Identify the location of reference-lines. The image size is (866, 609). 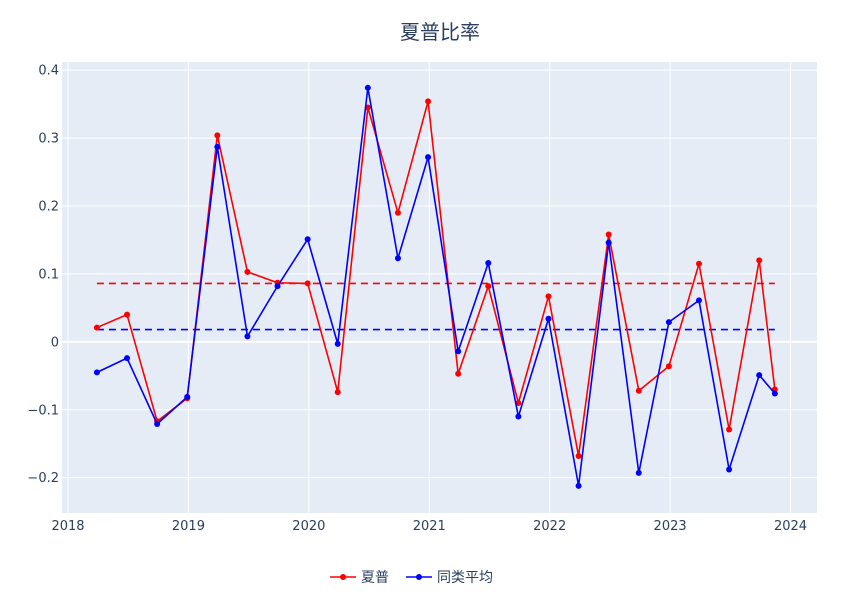
(435, 306).